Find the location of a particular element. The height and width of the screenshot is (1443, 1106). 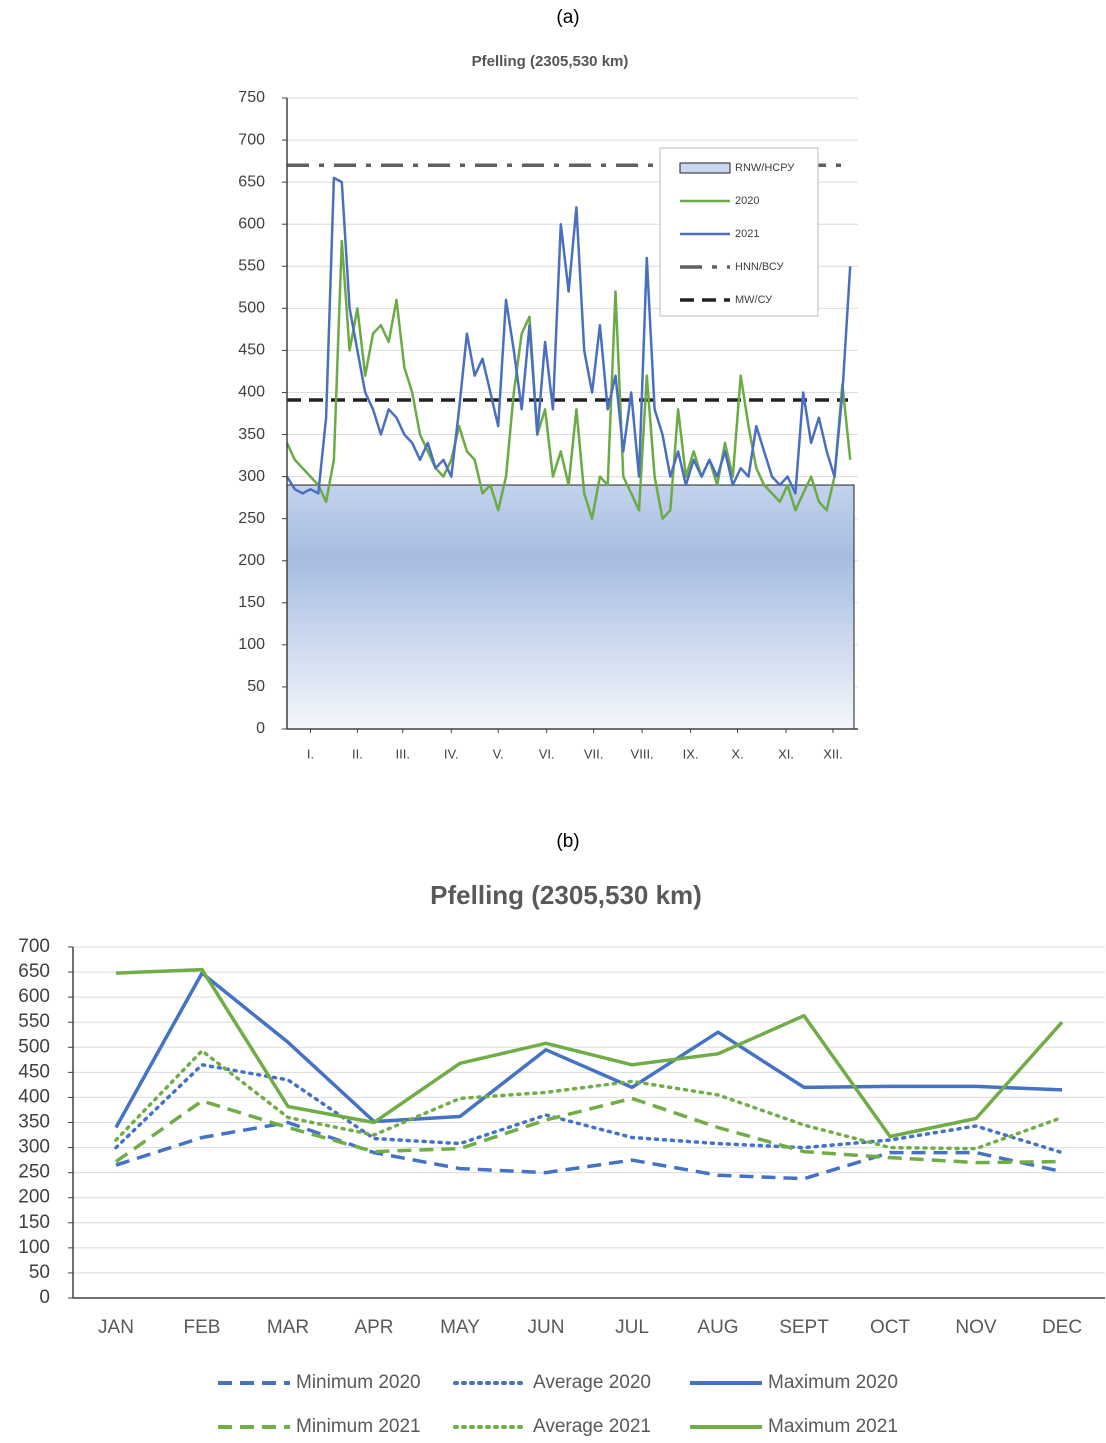

legend-label: Minimum 2020 is located at coordinates (358, 1382).